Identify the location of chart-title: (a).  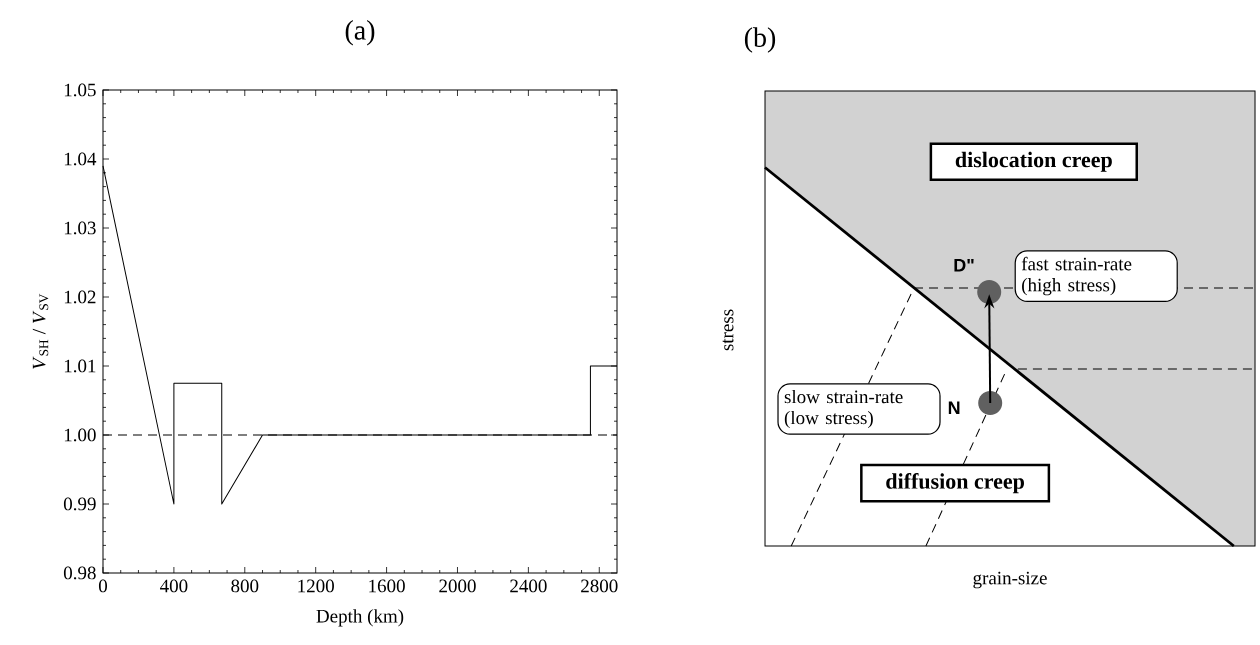
(360, 33).